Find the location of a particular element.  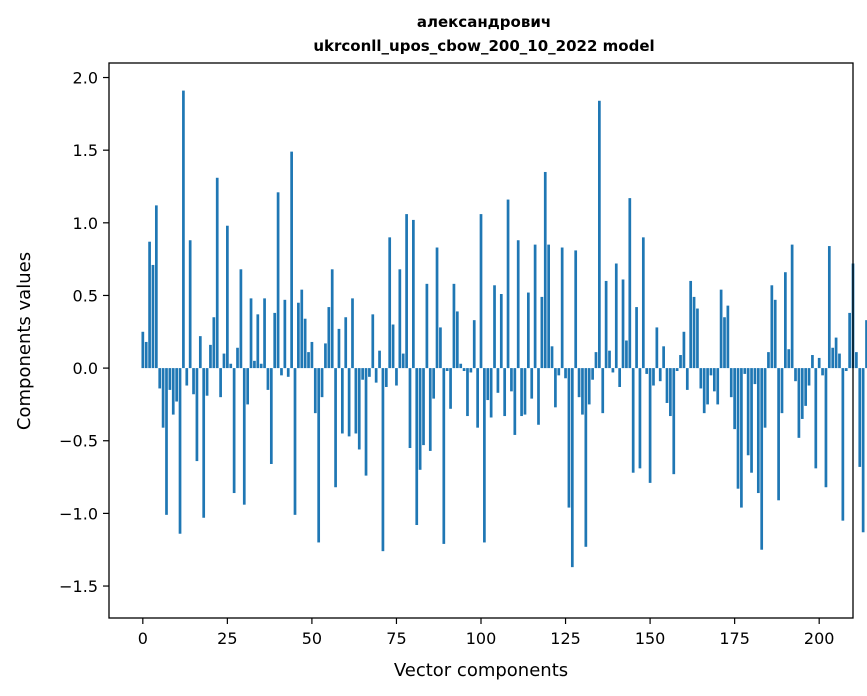

x-tick-label: 175 is located at coordinates (734, 638).